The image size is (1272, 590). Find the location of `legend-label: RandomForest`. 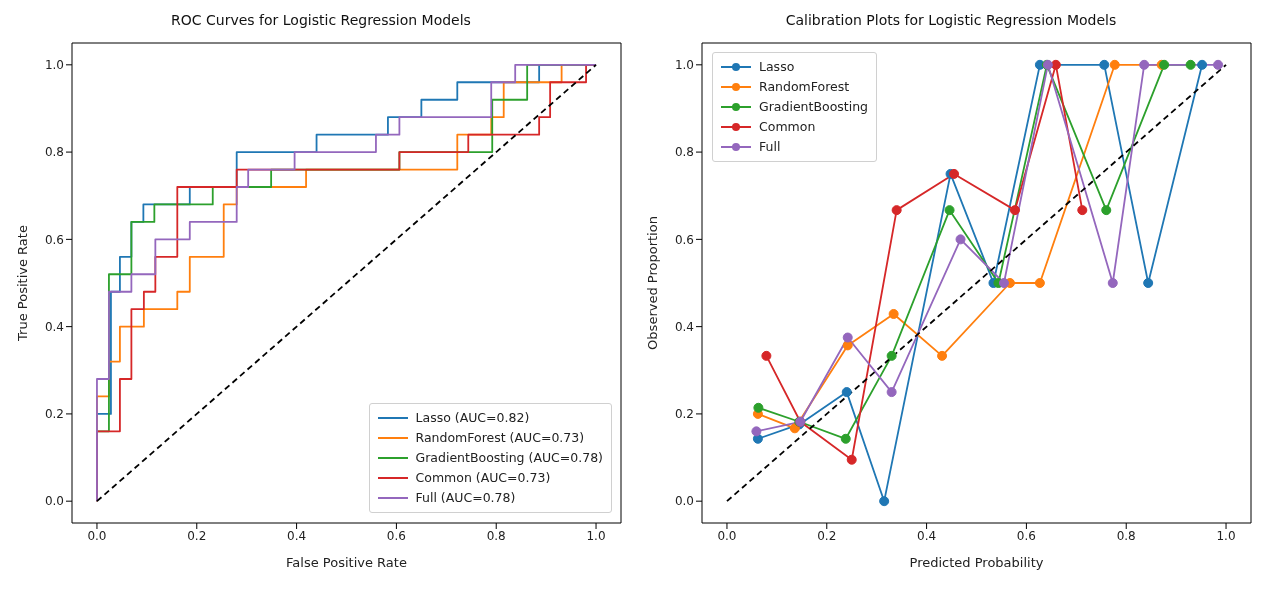

legend-label: RandomForest is located at coordinates (804, 87).